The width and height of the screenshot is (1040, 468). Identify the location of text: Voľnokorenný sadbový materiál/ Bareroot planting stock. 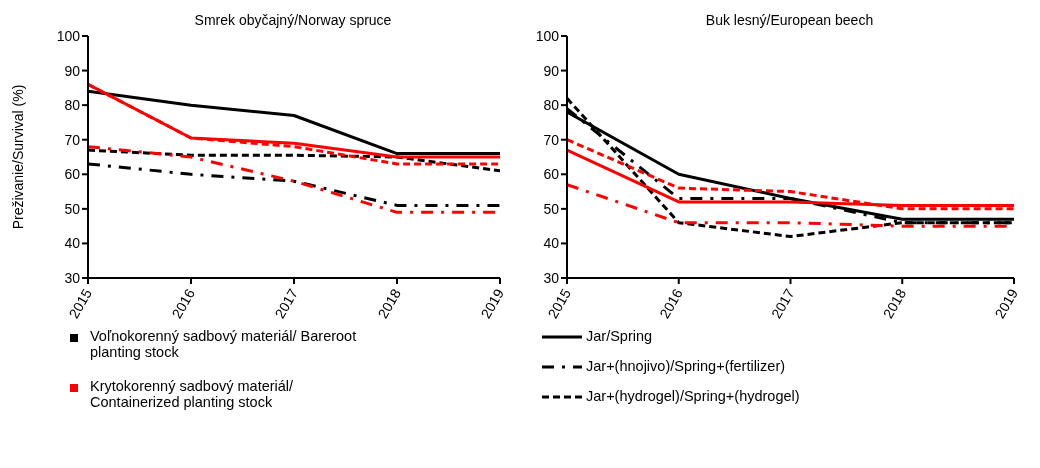
(224, 344).